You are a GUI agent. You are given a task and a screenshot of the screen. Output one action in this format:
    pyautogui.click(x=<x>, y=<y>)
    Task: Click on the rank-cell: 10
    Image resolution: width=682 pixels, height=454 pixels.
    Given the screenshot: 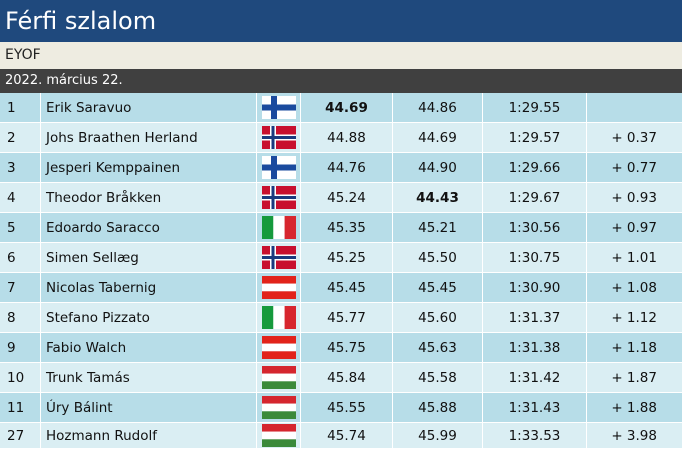 What is the action you would take?
    pyautogui.click(x=20, y=377)
    